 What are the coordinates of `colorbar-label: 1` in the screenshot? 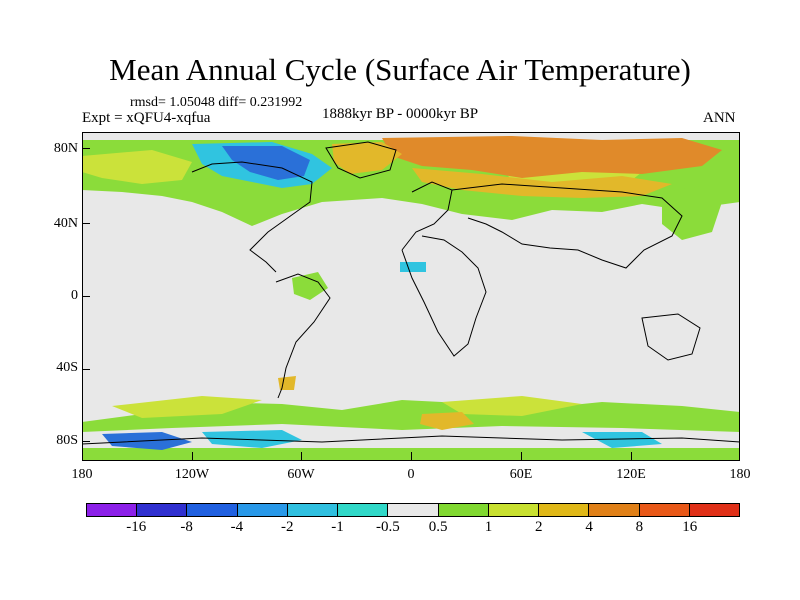 It's located at (488, 527).